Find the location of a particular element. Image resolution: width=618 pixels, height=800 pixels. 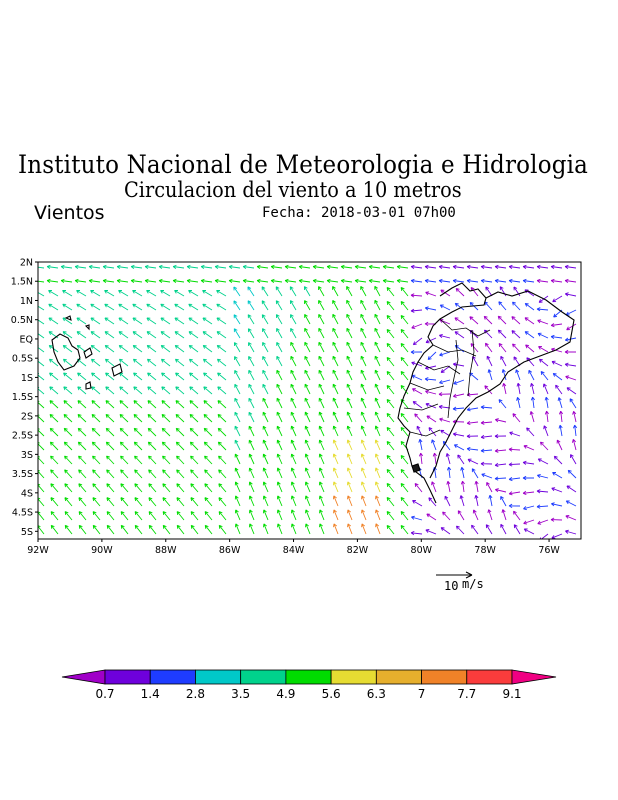

lon-label: 78W is located at coordinates (485, 550).